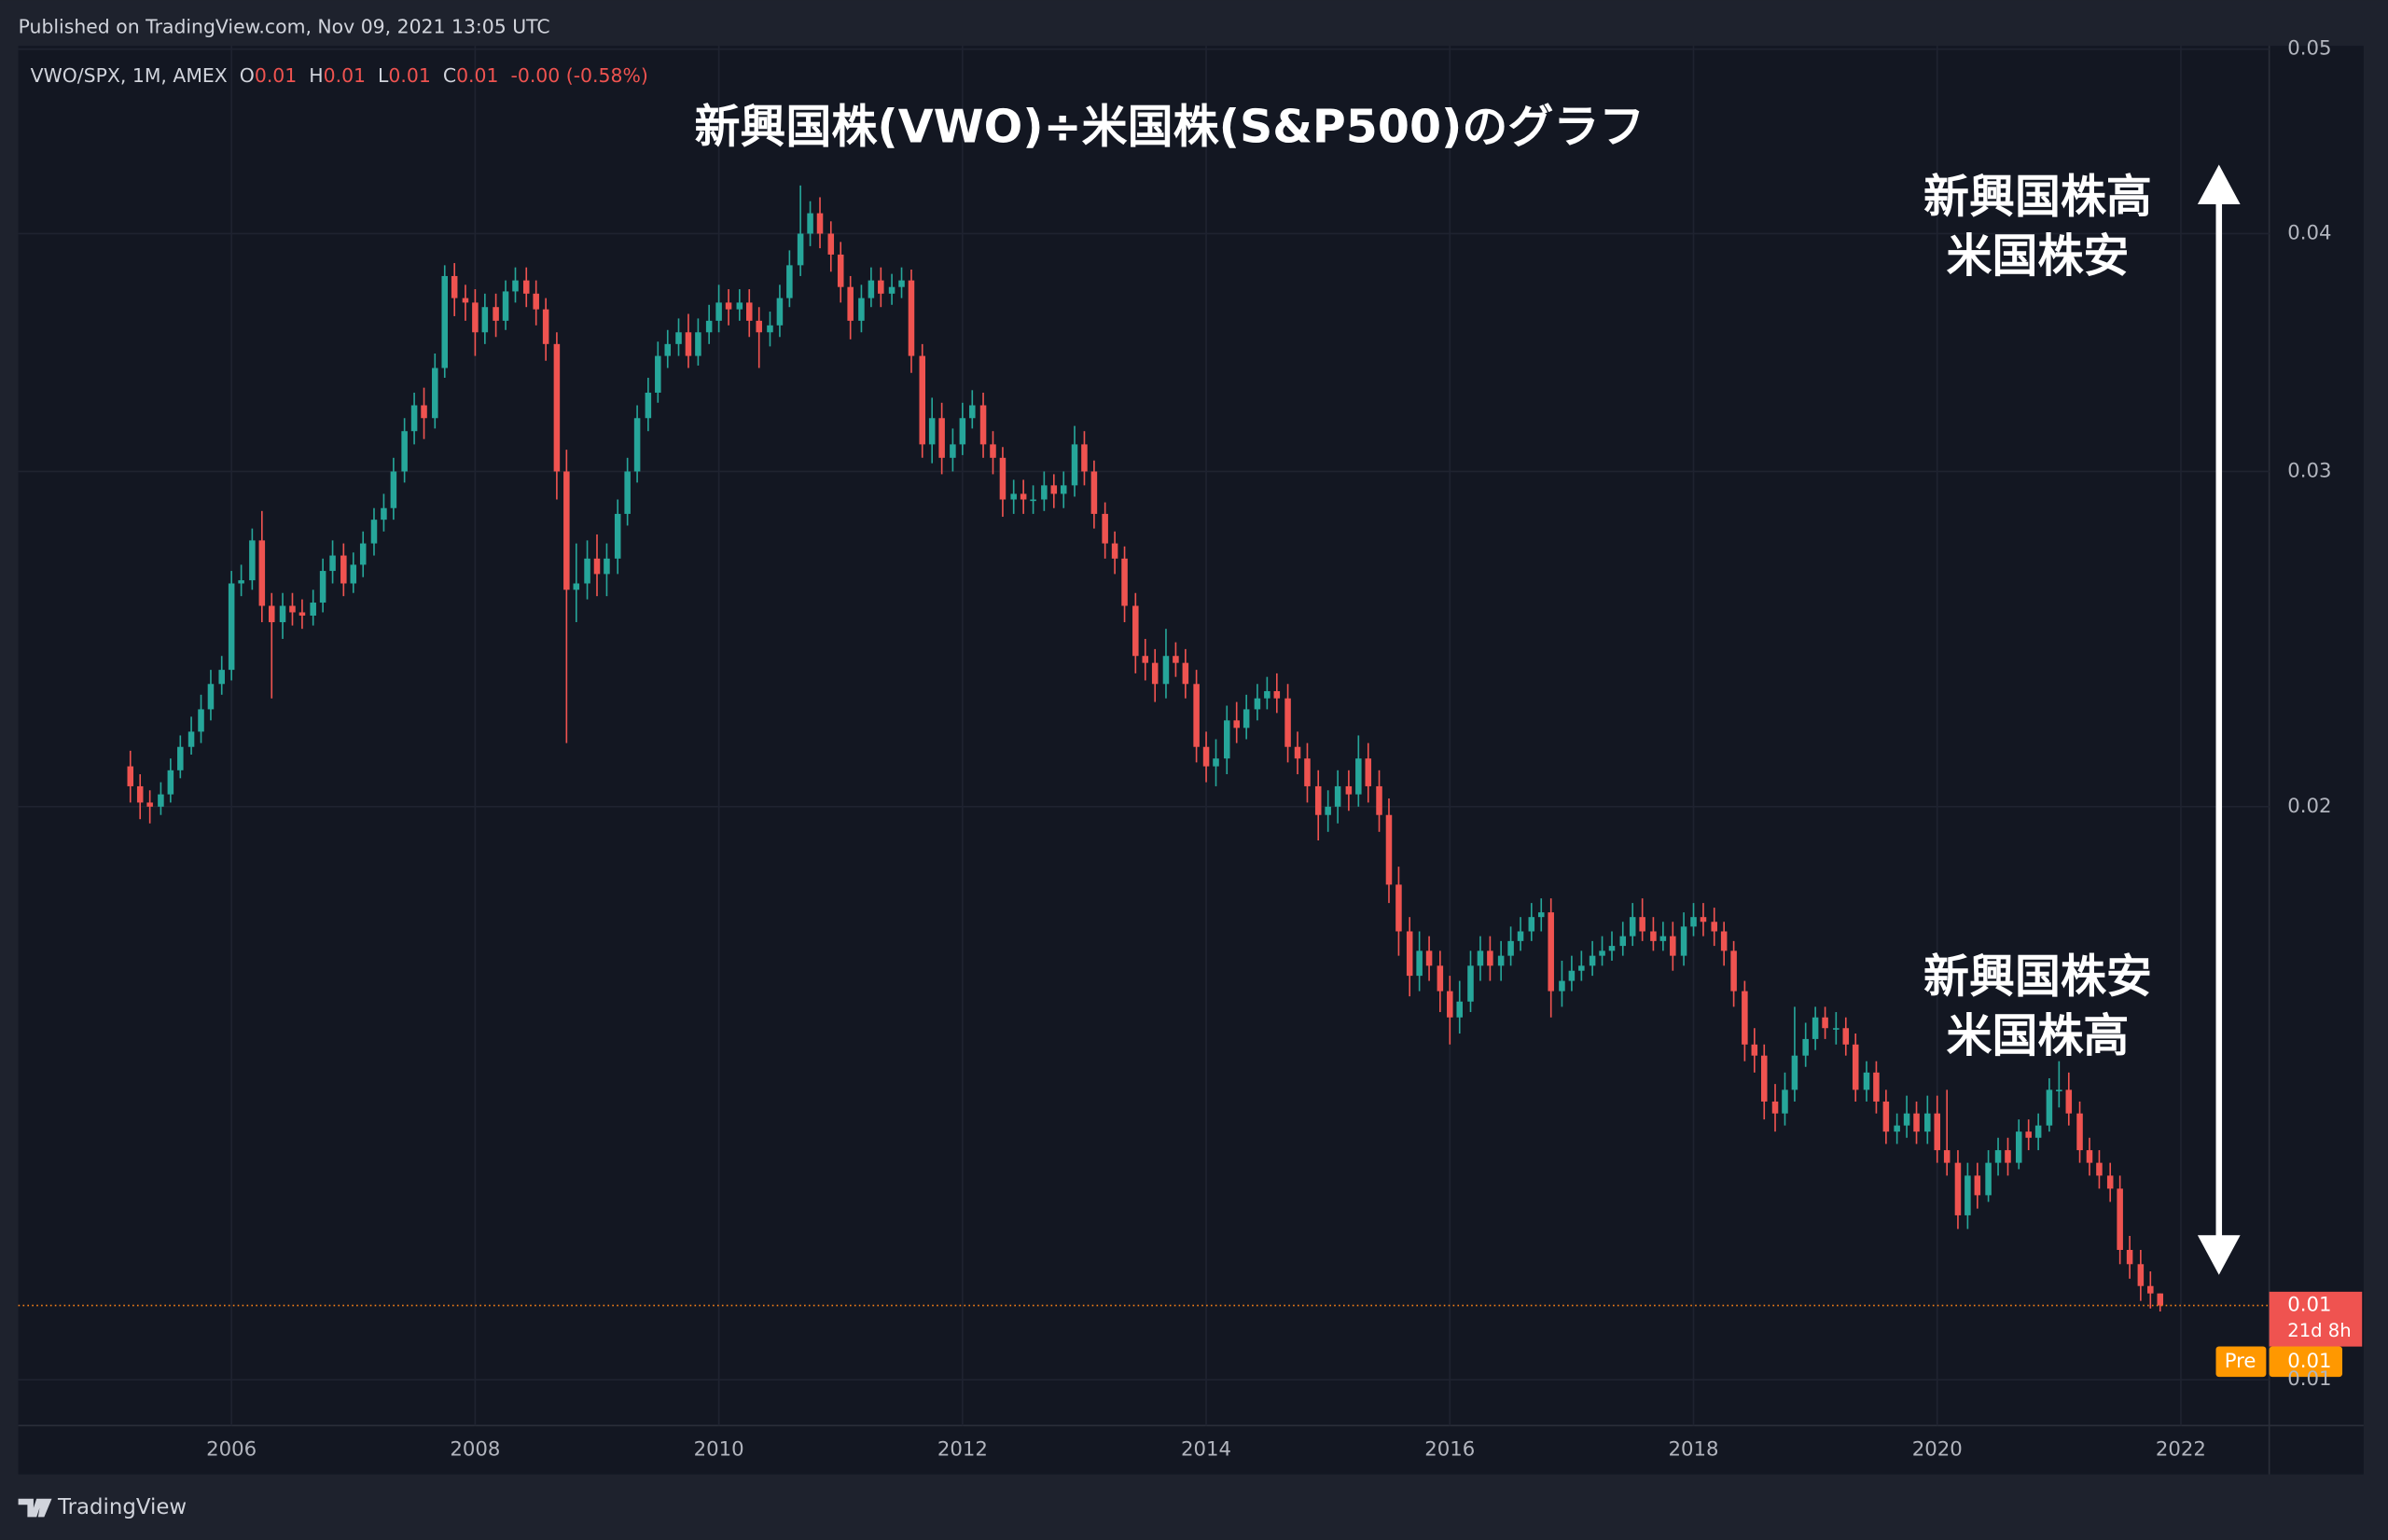 The height and width of the screenshot is (1540, 2388). I want to click on y-tick-label: 0.01, so click(2309, 1379).